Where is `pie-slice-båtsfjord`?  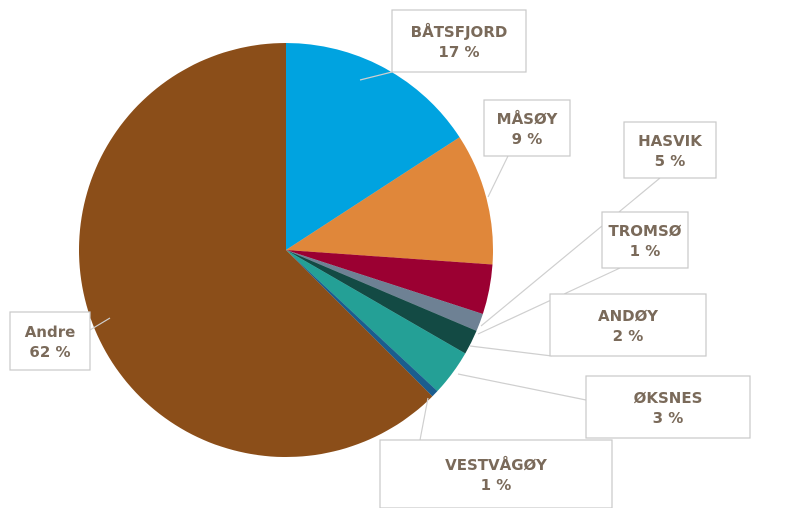 pie-slice-båtsfjord is located at coordinates (373, 146).